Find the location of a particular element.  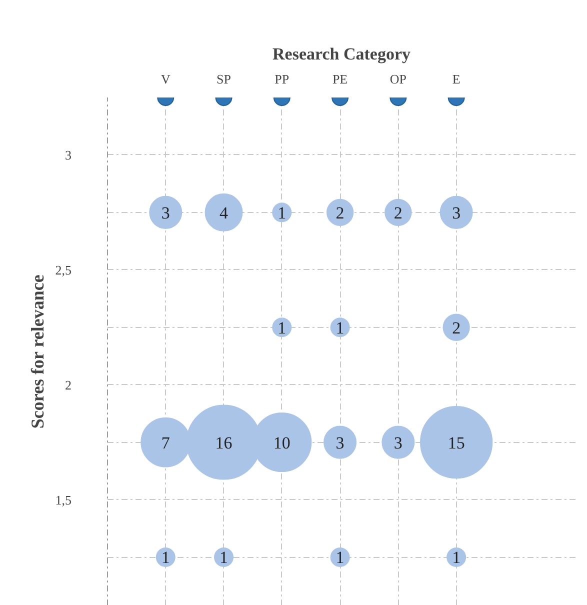

x-tick-label: PP is located at coordinates (282, 79).